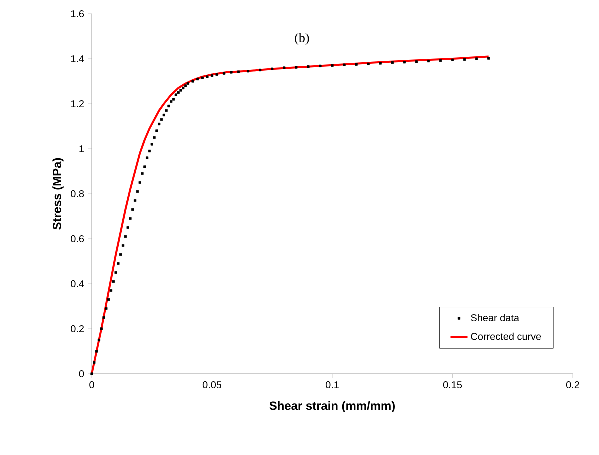  What do you see at coordinates (77, 239) in the screenshot?
I see `y-tick-label: 0.6` at bounding box center [77, 239].